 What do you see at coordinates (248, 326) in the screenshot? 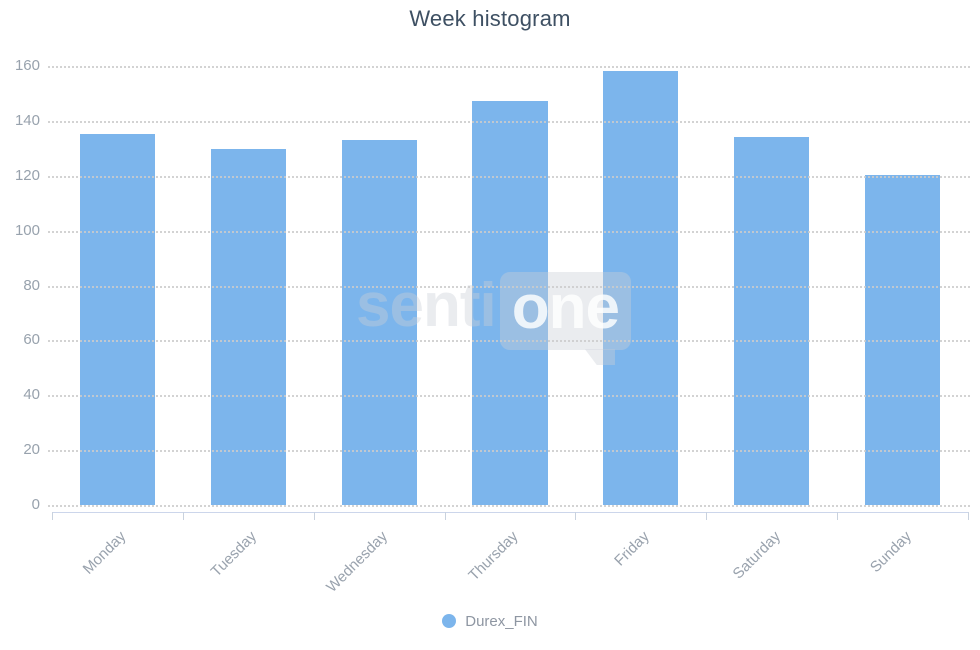
I see `bar-tuesday` at bounding box center [248, 326].